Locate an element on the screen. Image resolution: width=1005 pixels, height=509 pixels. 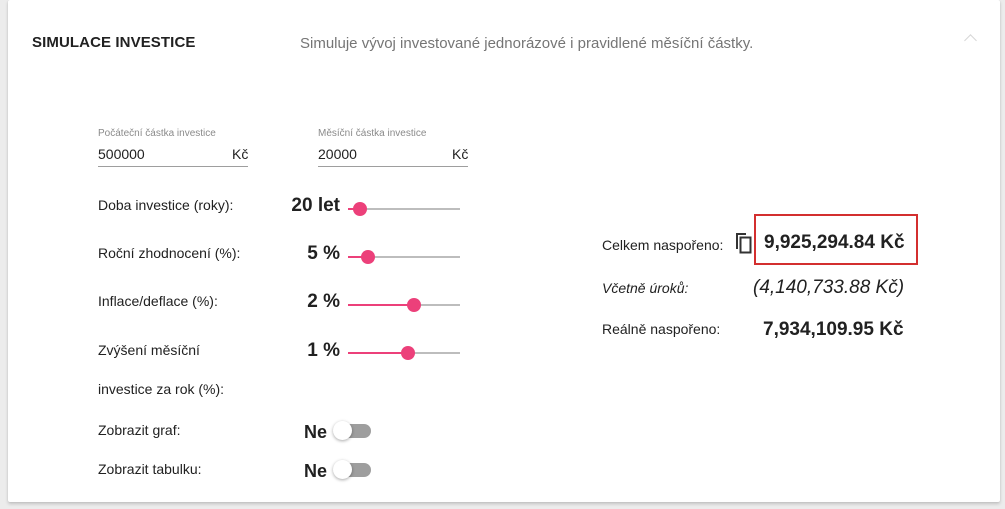
graph-toggle is located at coordinates (353, 432).